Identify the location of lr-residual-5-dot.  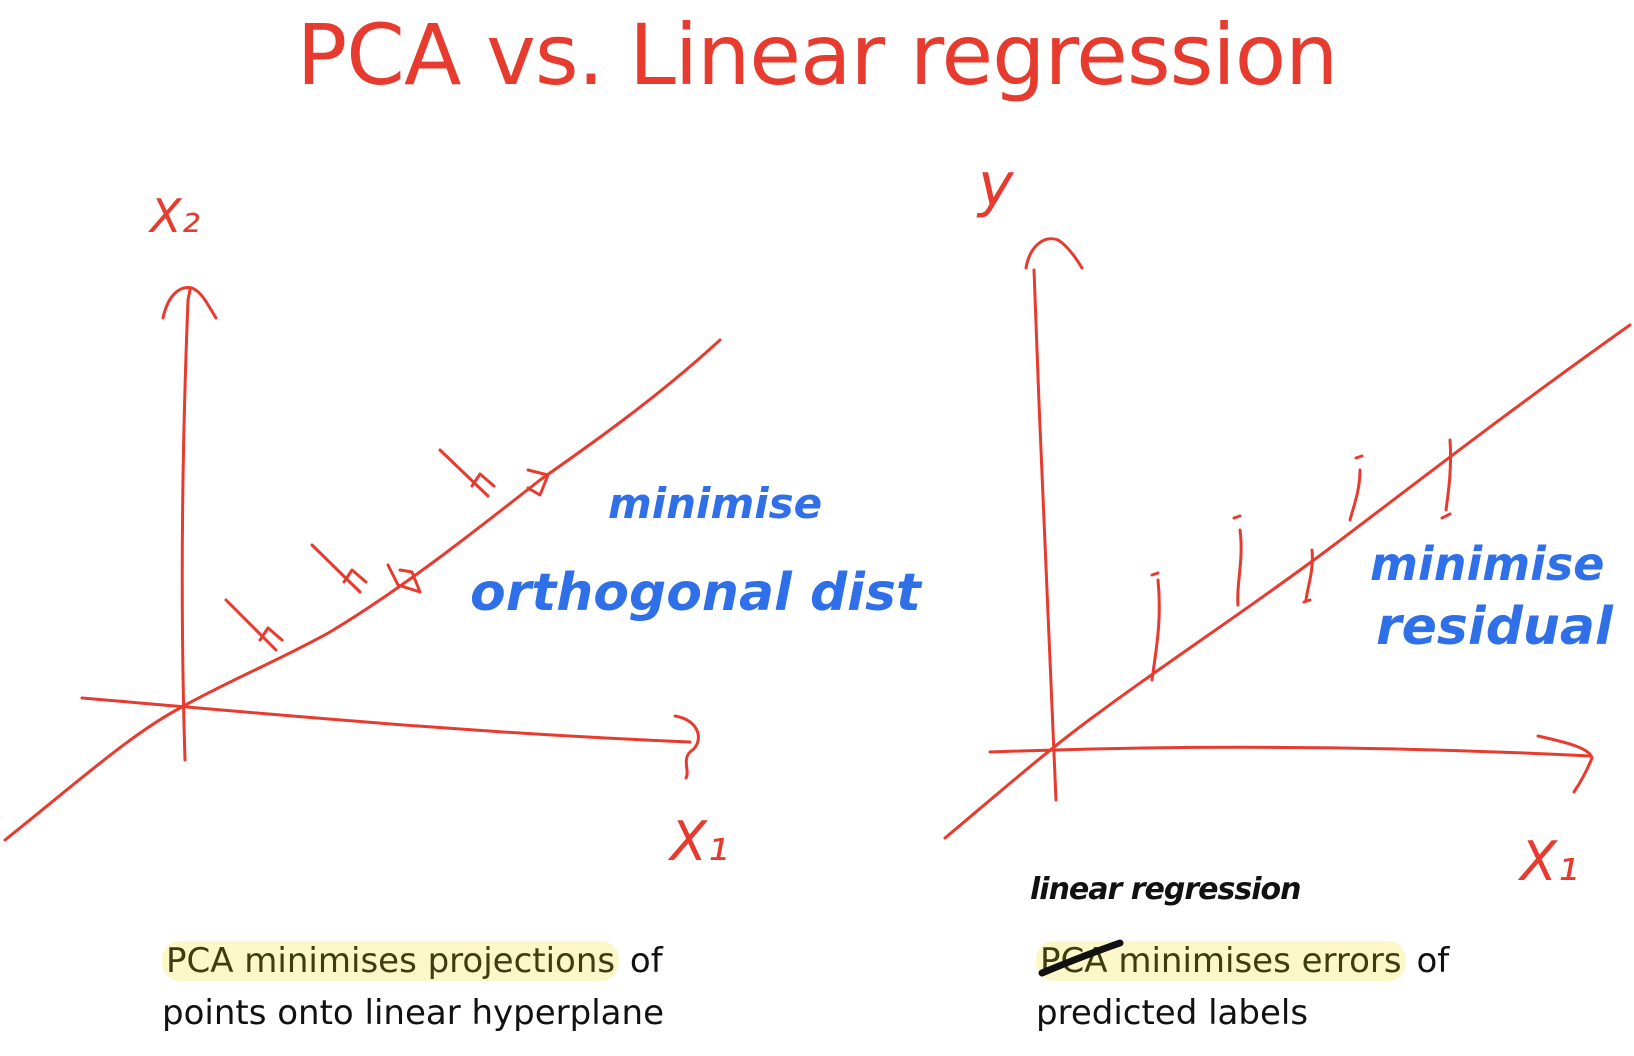
(1446, 516).